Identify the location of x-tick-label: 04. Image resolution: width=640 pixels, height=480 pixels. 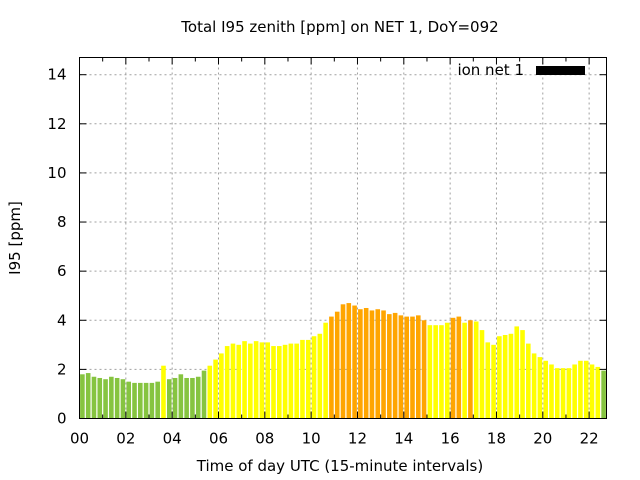
(172, 439).